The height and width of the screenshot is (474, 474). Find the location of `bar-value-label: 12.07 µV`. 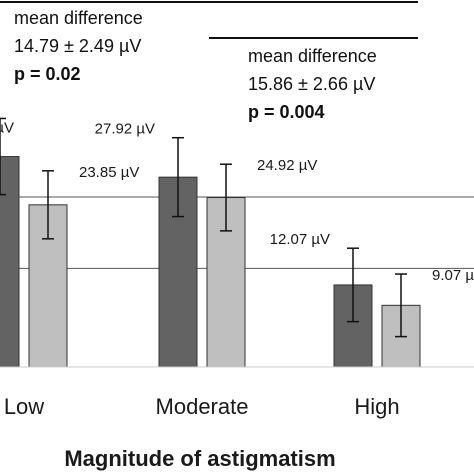

bar-value-label: 12.07 µV is located at coordinates (300, 239).